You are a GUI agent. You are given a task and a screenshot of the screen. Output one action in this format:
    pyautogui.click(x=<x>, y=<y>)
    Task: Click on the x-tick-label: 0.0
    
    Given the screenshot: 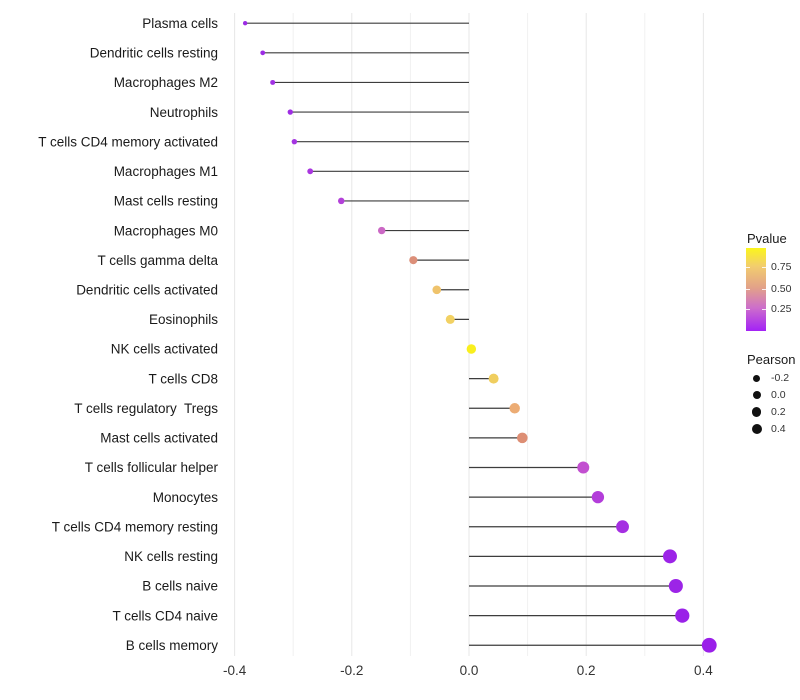 What is the action you would take?
    pyautogui.click(x=469, y=670)
    